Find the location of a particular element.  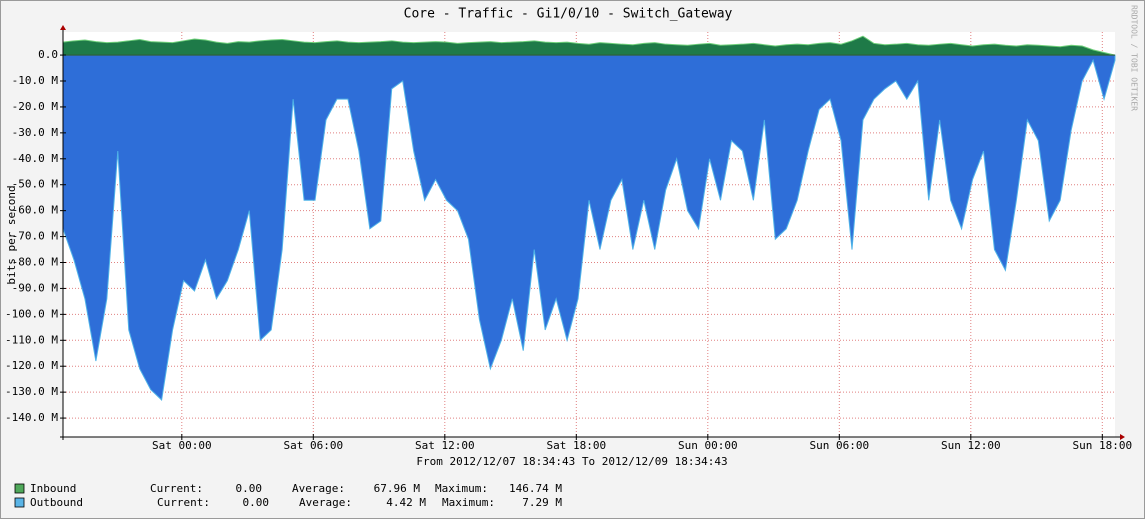

area is located at coordinates (589, 45).